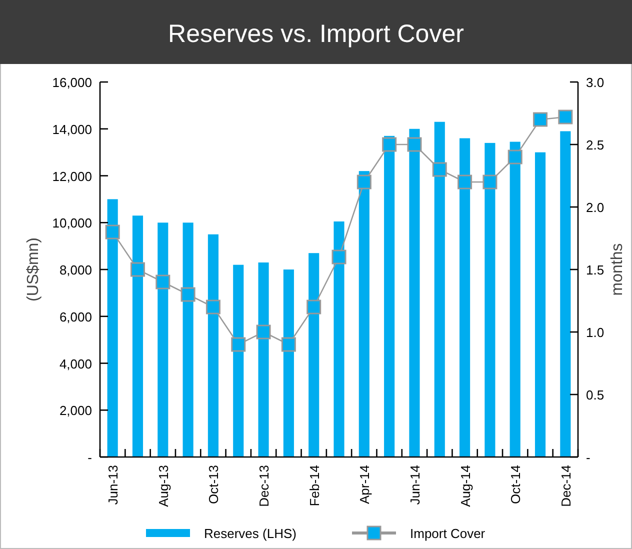  What do you see at coordinates (588, 457) in the screenshot?
I see `y2-tick-label: -` at bounding box center [588, 457].